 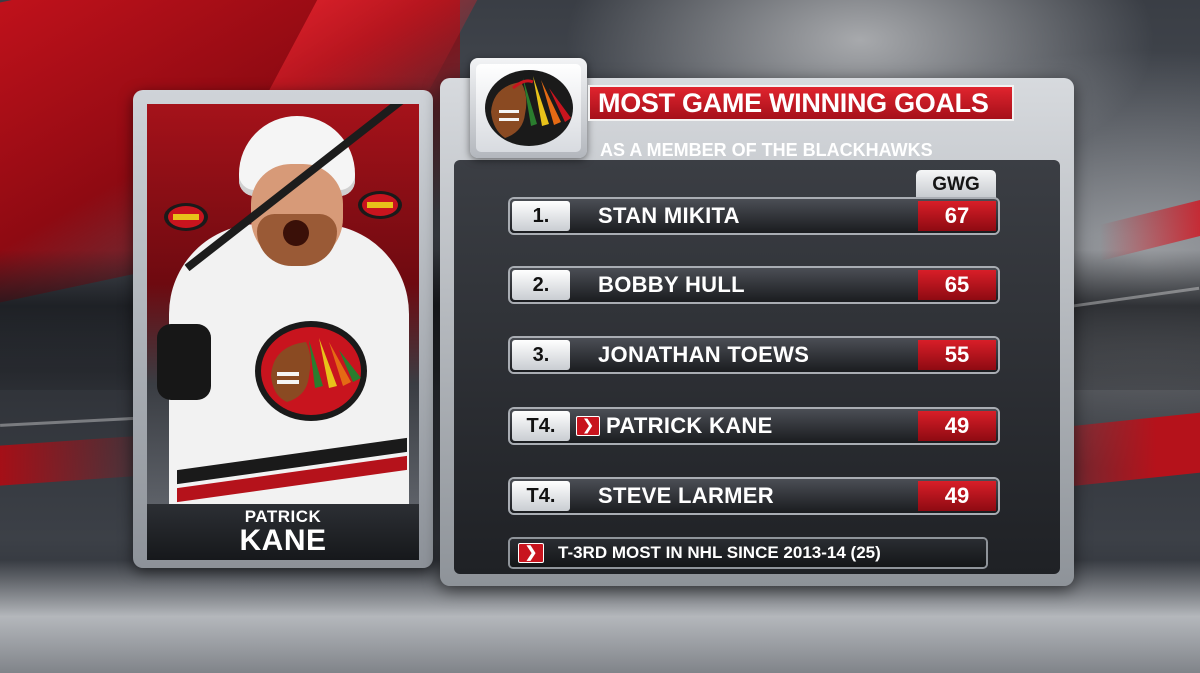 I want to click on row-gwg-value: 65, so click(x=957, y=285).